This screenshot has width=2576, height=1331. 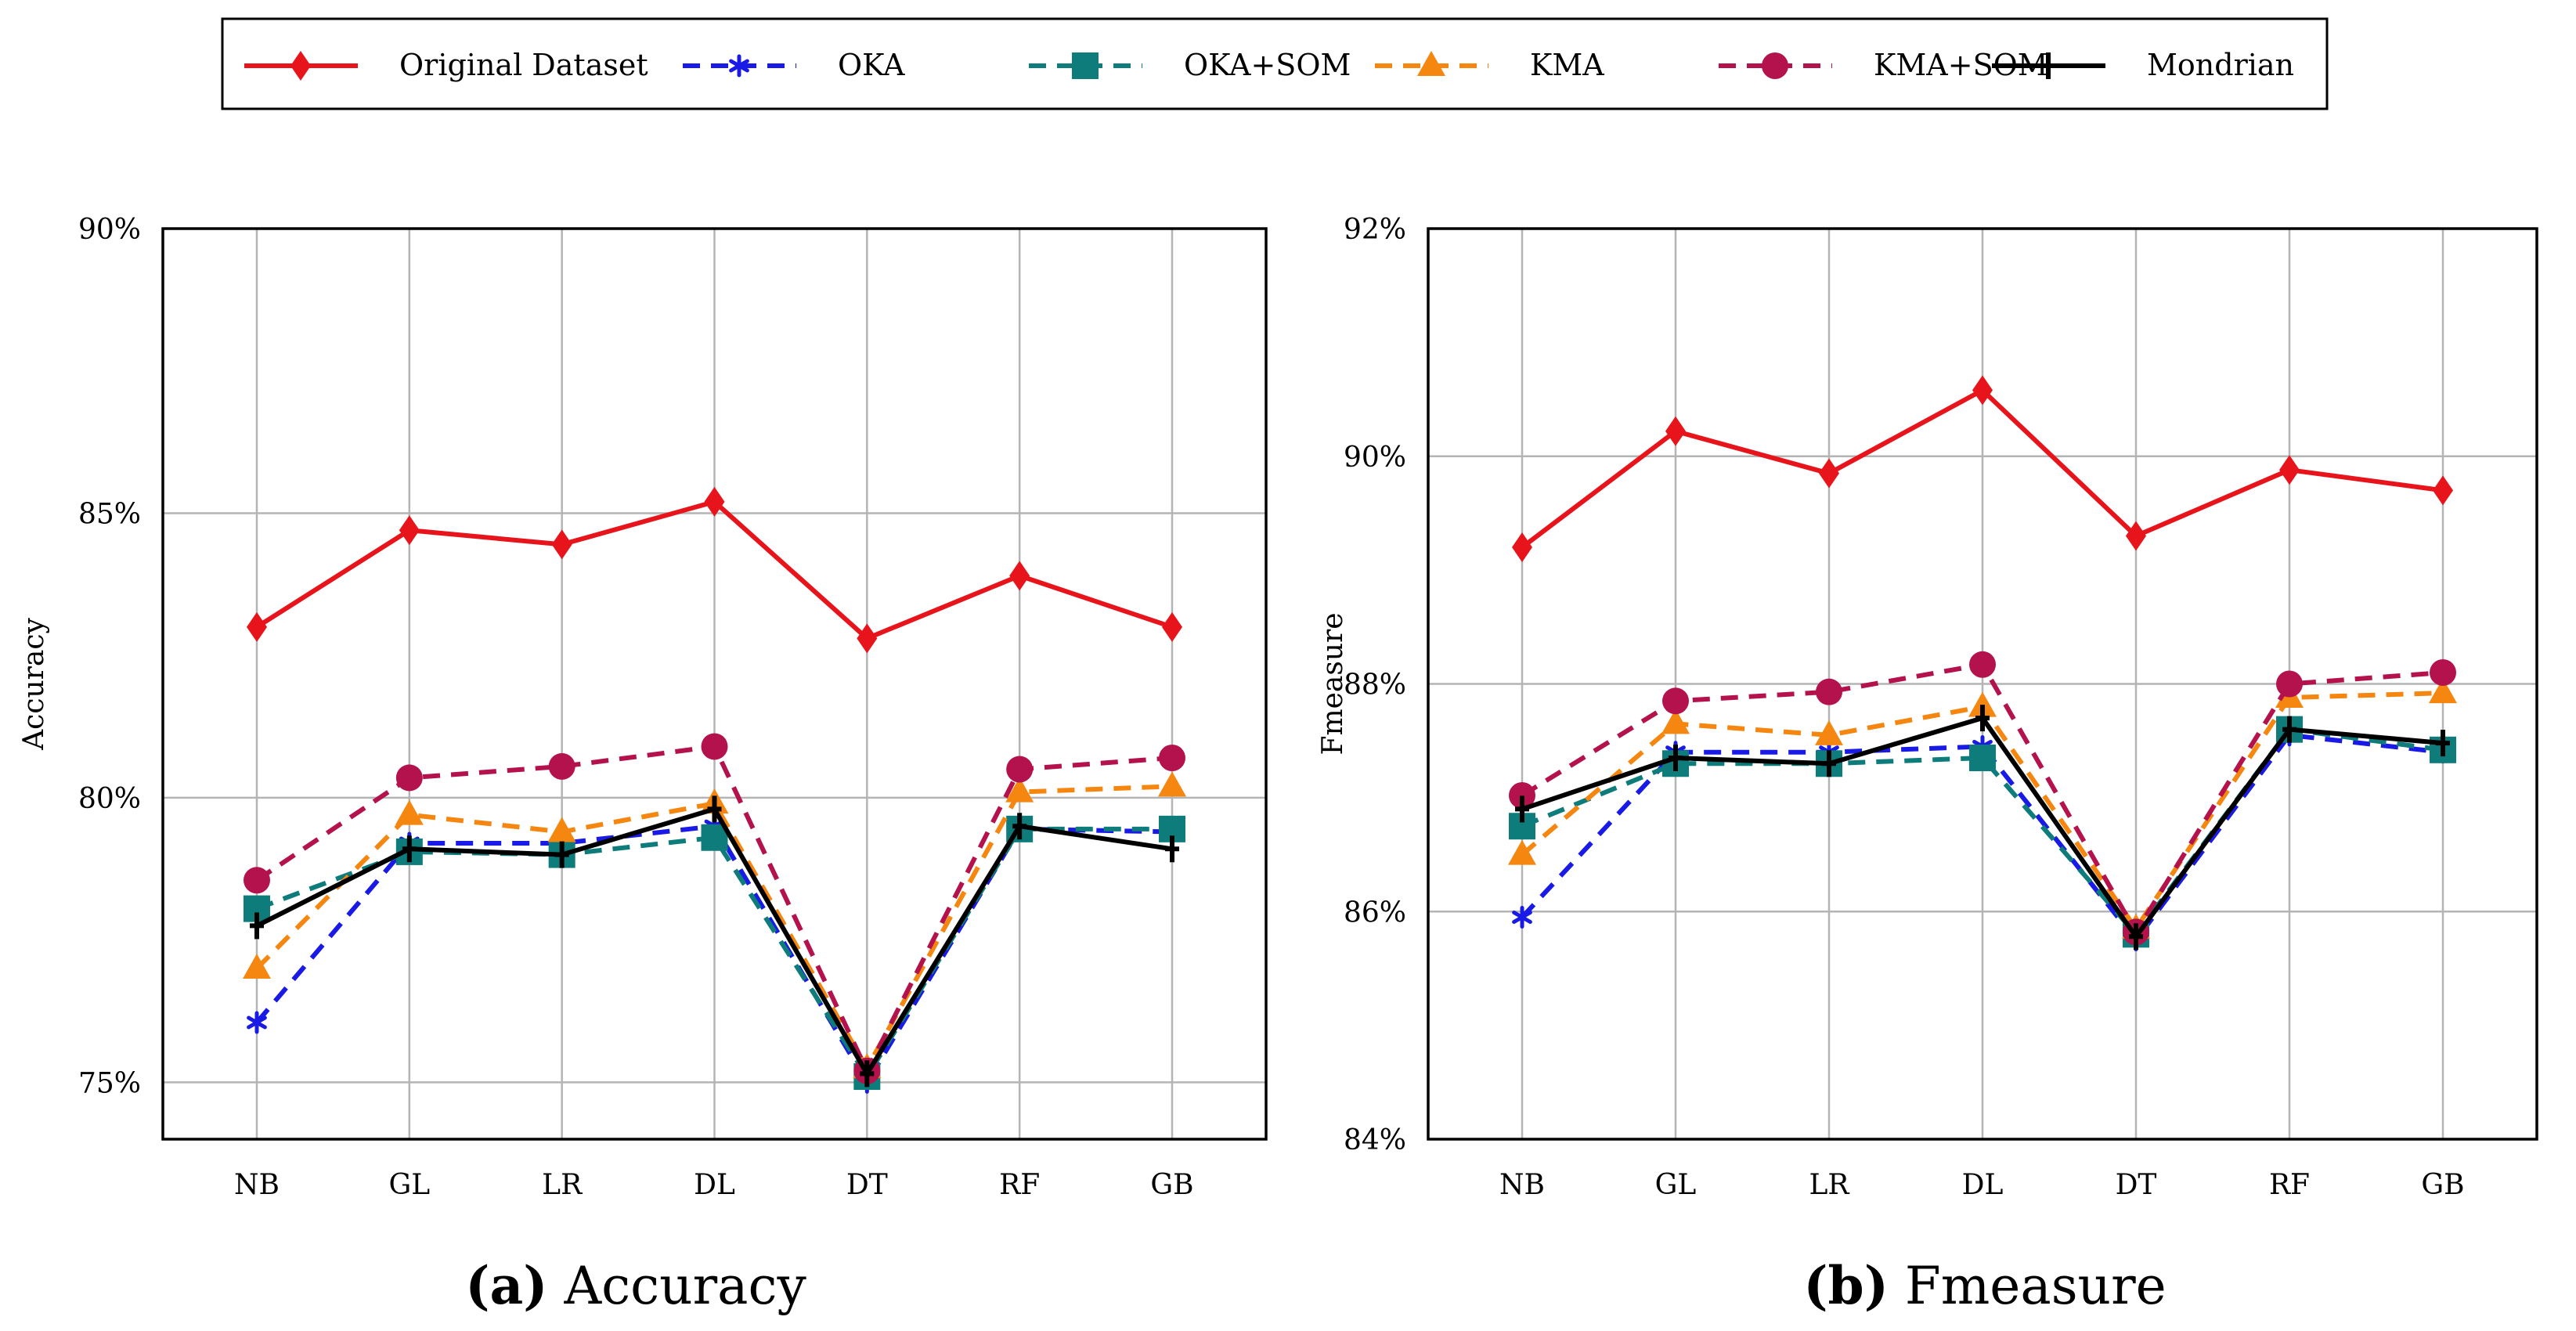 I want to click on y-tick-label: 86%, so click(x=1375, y=912).